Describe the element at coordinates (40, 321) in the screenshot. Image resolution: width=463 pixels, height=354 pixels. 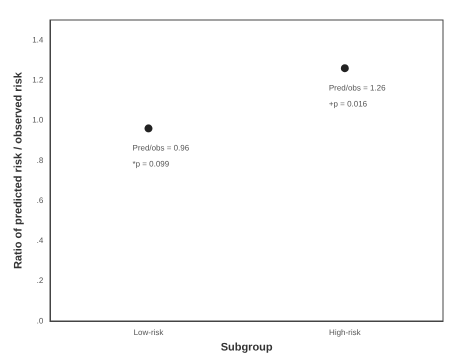
I see `y-tick-label: .0` at that location.